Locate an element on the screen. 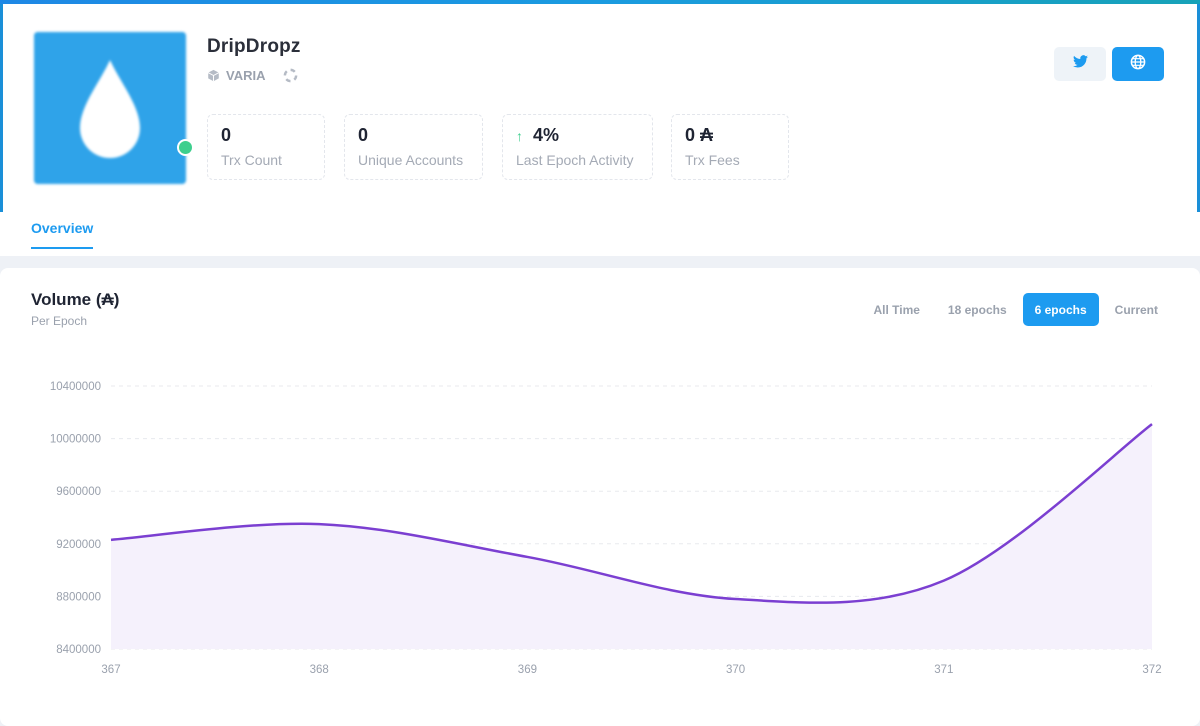  y-tick-label: 8800000 is located at coordinates (78, 597).